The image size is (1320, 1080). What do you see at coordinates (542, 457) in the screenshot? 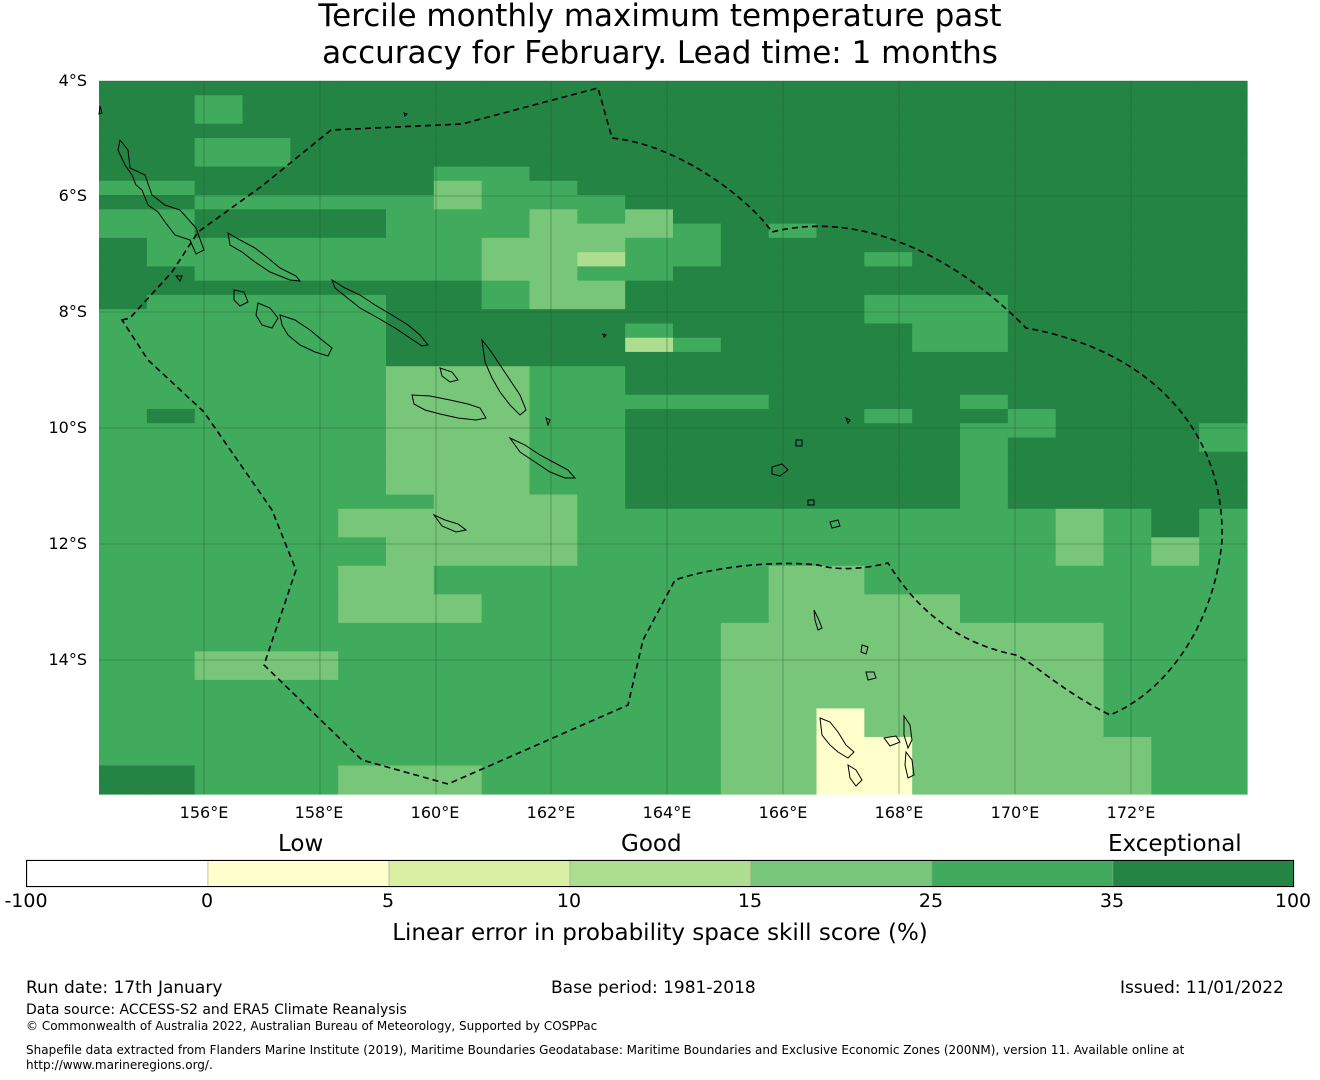
I see `makira-island` at bounding box center [542, 457].